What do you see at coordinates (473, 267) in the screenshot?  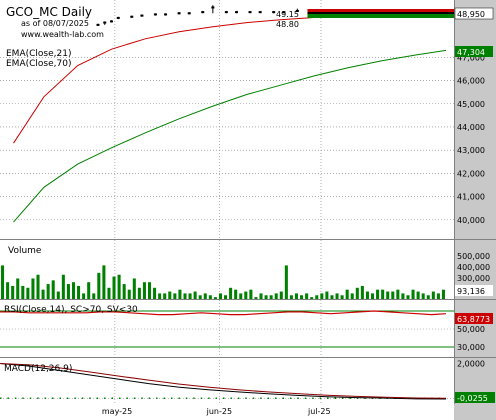 I see `volume-y-tick: 400,000` at bounding box center [473, 267].